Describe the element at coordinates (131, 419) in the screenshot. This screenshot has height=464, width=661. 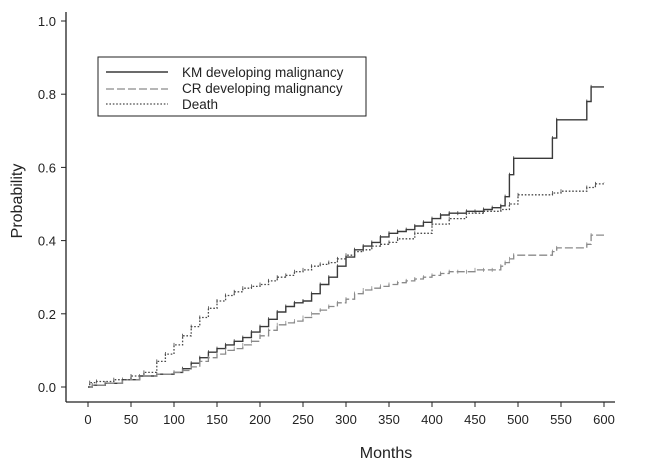
I see `x-tick-label: 50` at that location.